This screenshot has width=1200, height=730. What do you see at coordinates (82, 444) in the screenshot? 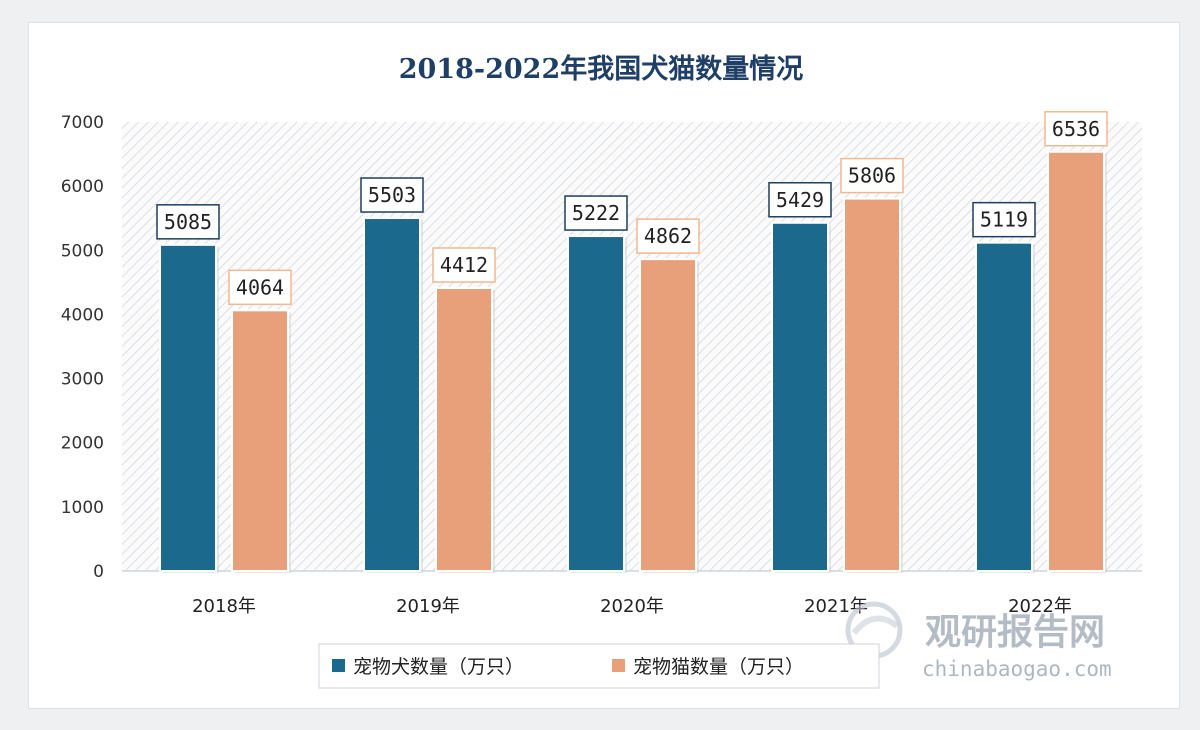
I see `y-tick-label: 2000` at bounding box center [82, 444].